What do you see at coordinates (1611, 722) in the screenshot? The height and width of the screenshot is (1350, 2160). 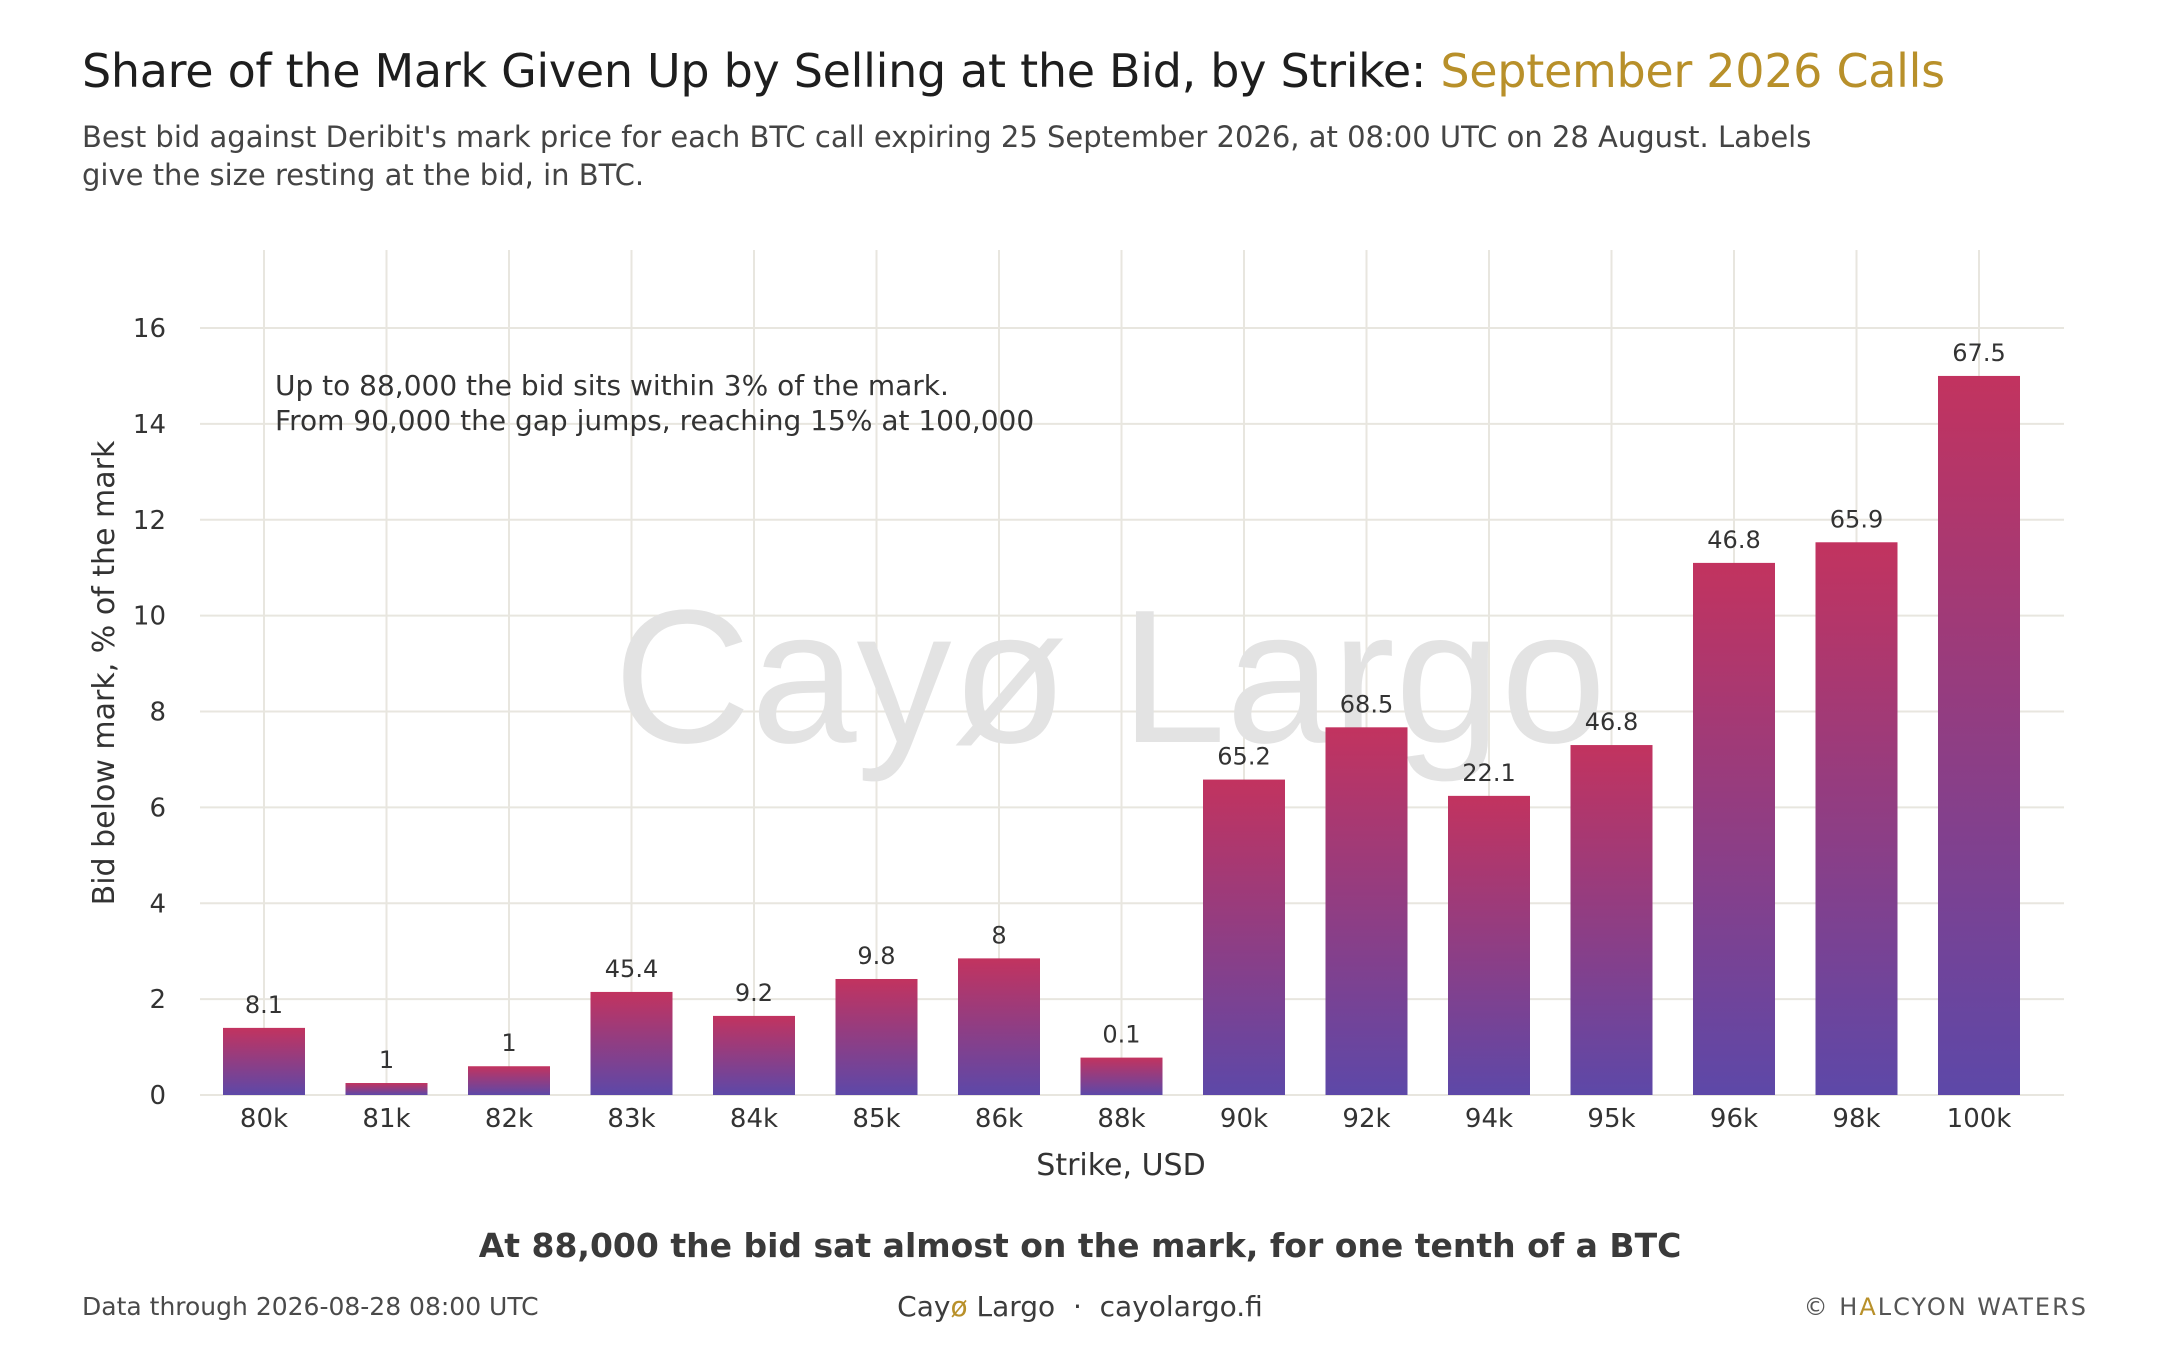 I see `bar-label-95k: 46.8` at bounding box center [1611, 722].